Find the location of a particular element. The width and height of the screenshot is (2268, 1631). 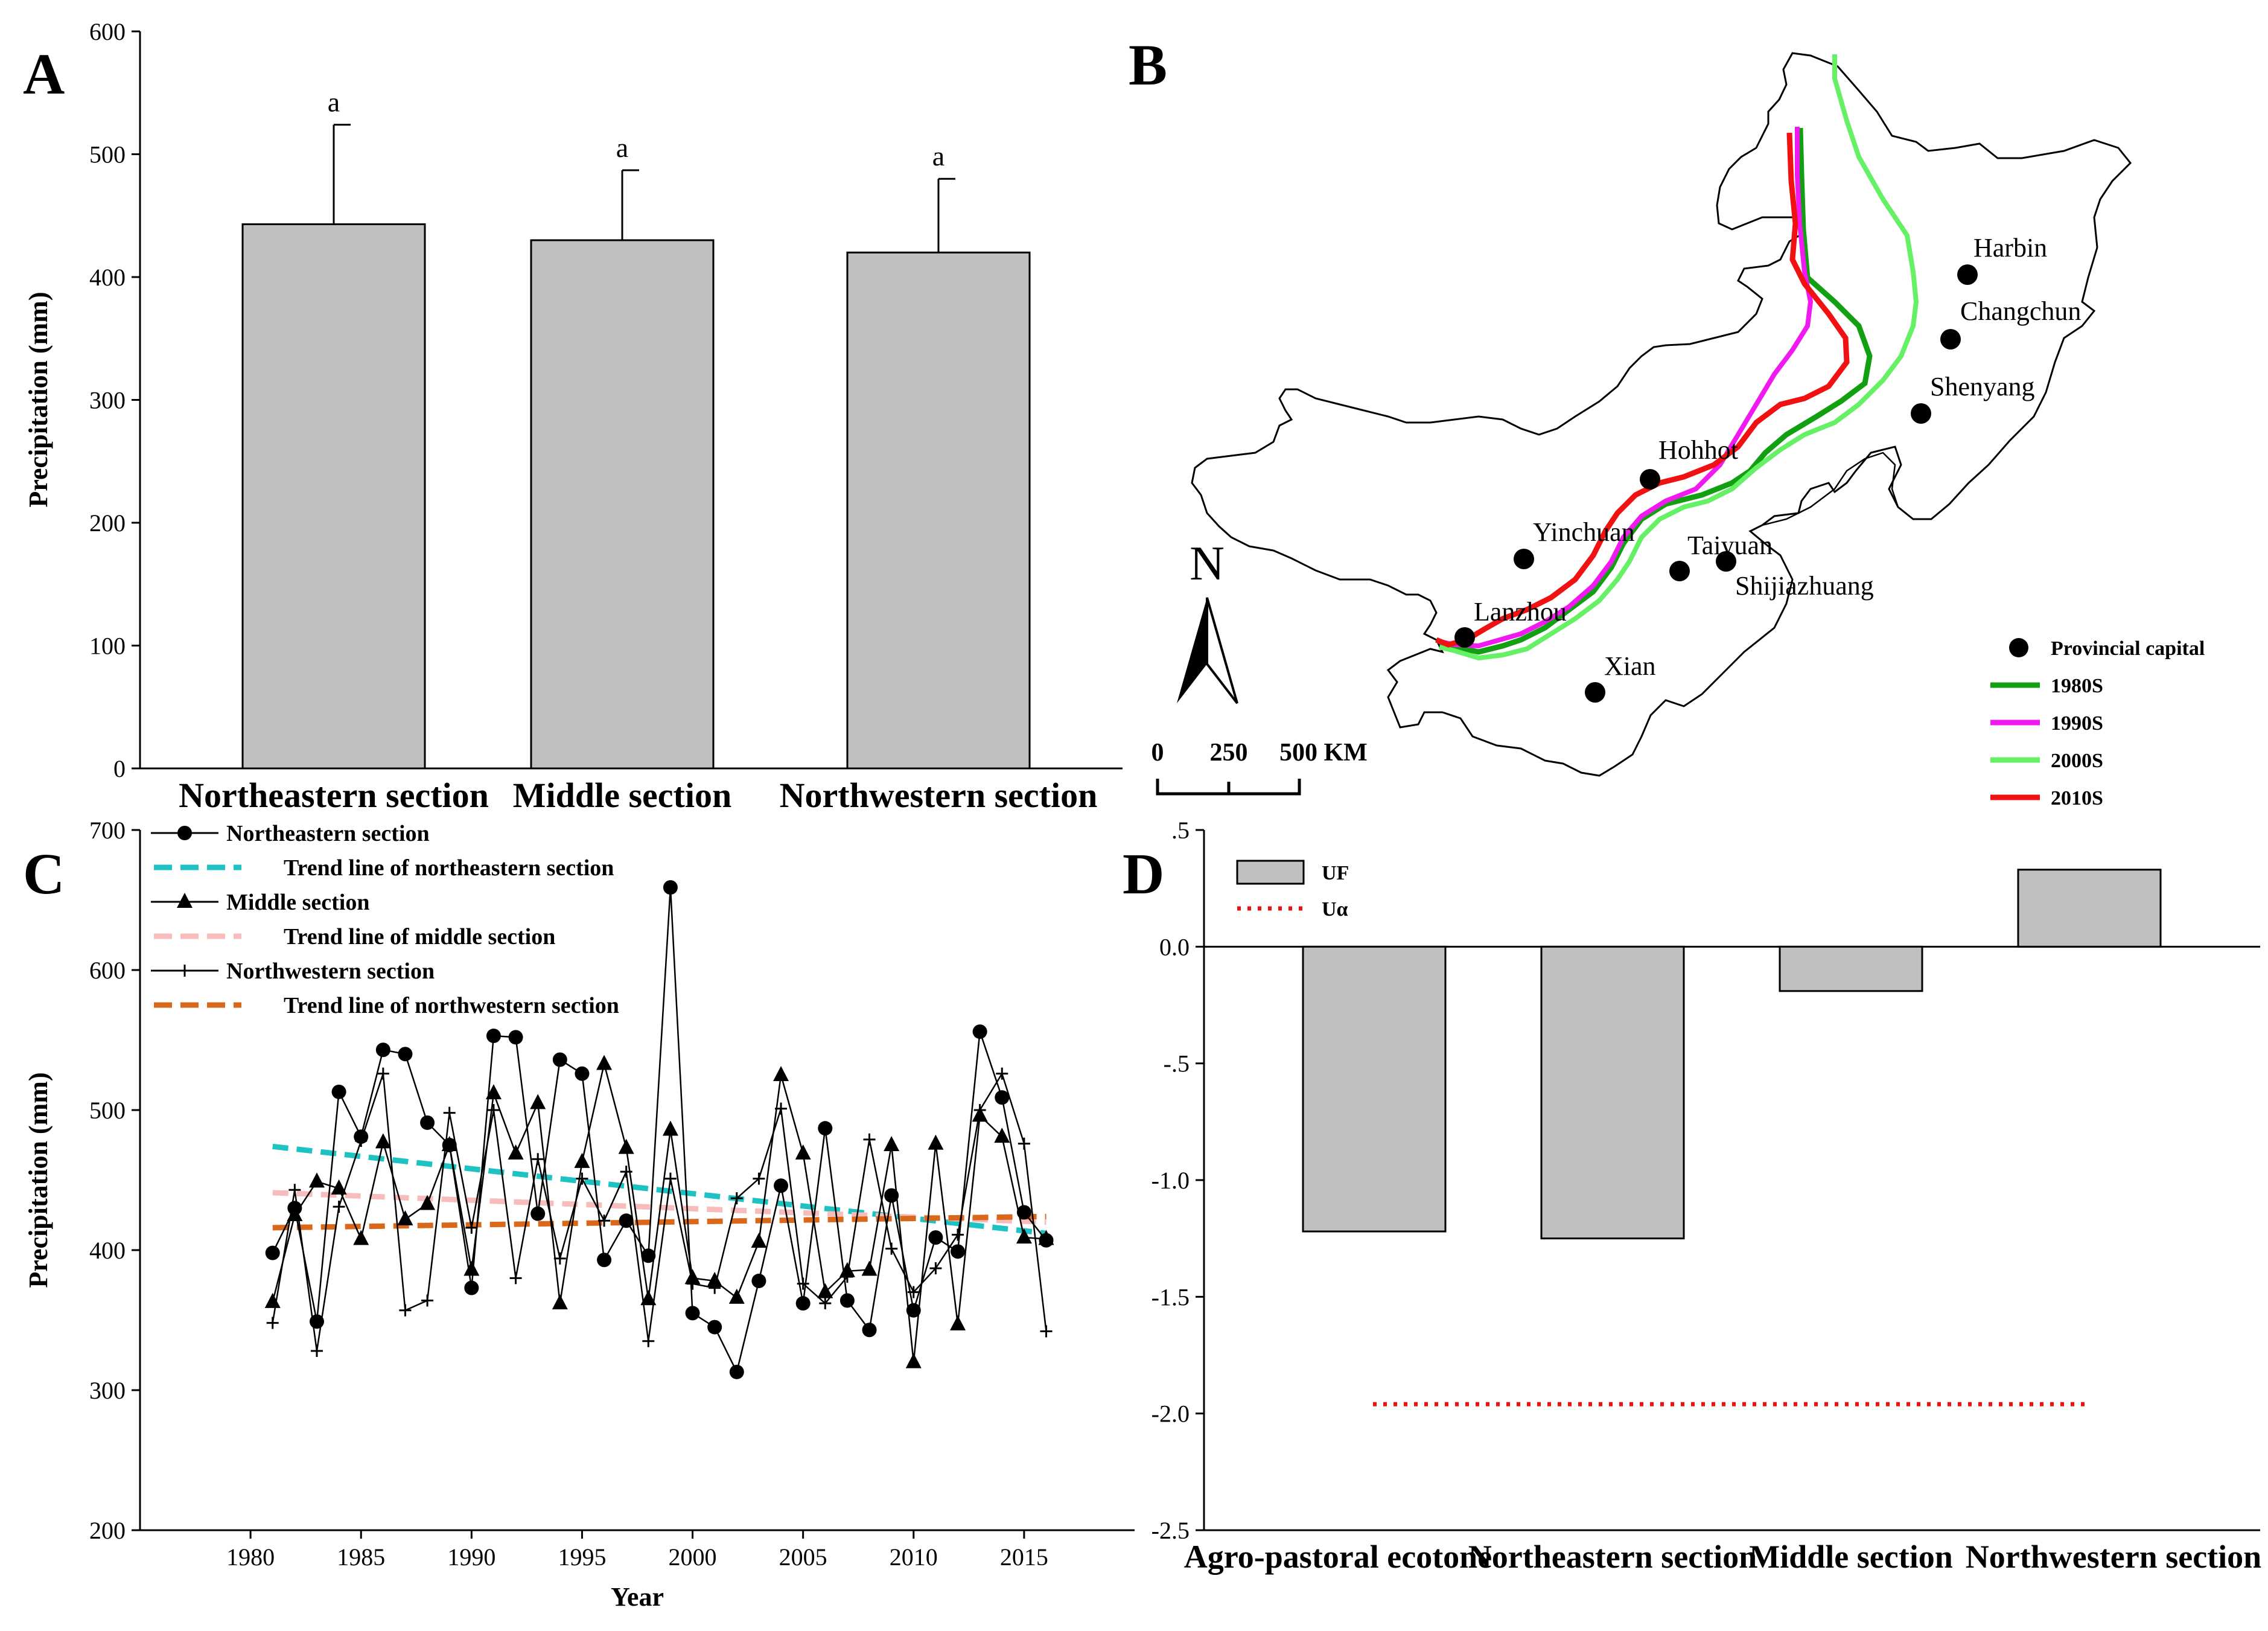

chart-a-y-tick-label: 200 is located at coordinates (107, 523).